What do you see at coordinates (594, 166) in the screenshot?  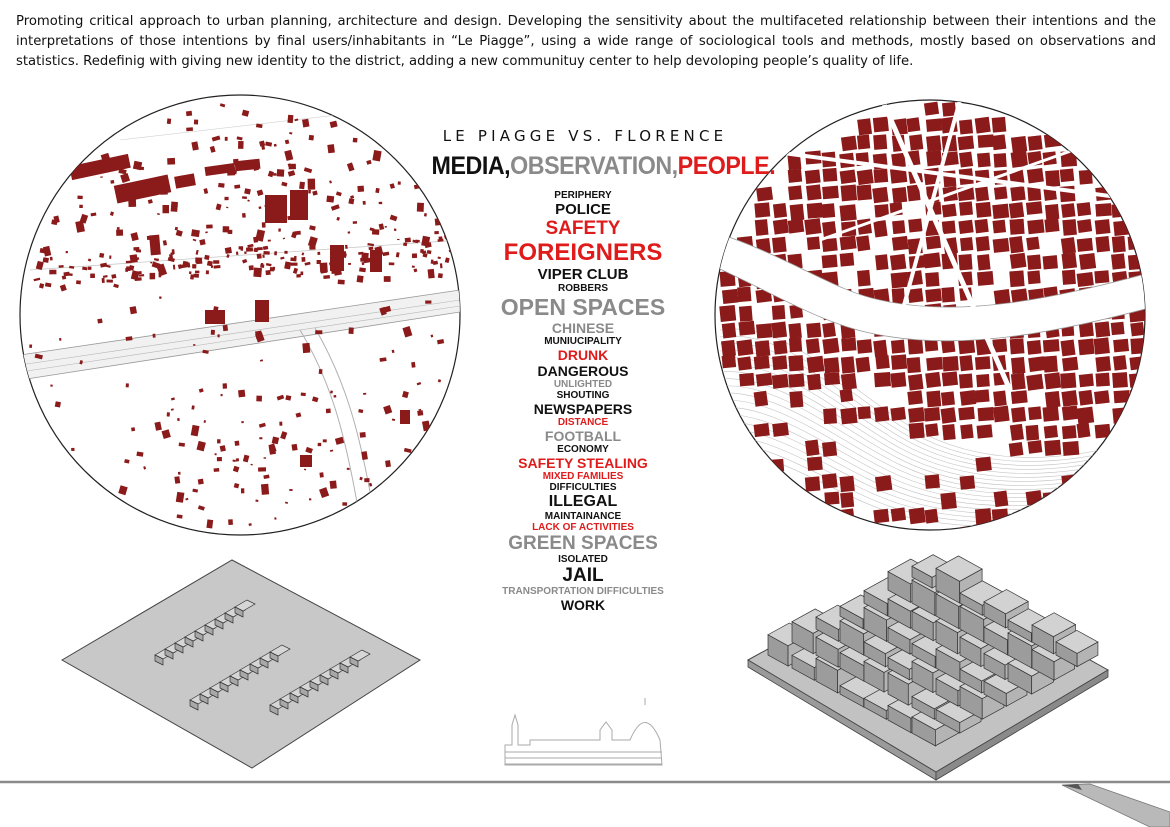 I see `heading-observation: OBSERVATION,` at bounding box center [594, 166].